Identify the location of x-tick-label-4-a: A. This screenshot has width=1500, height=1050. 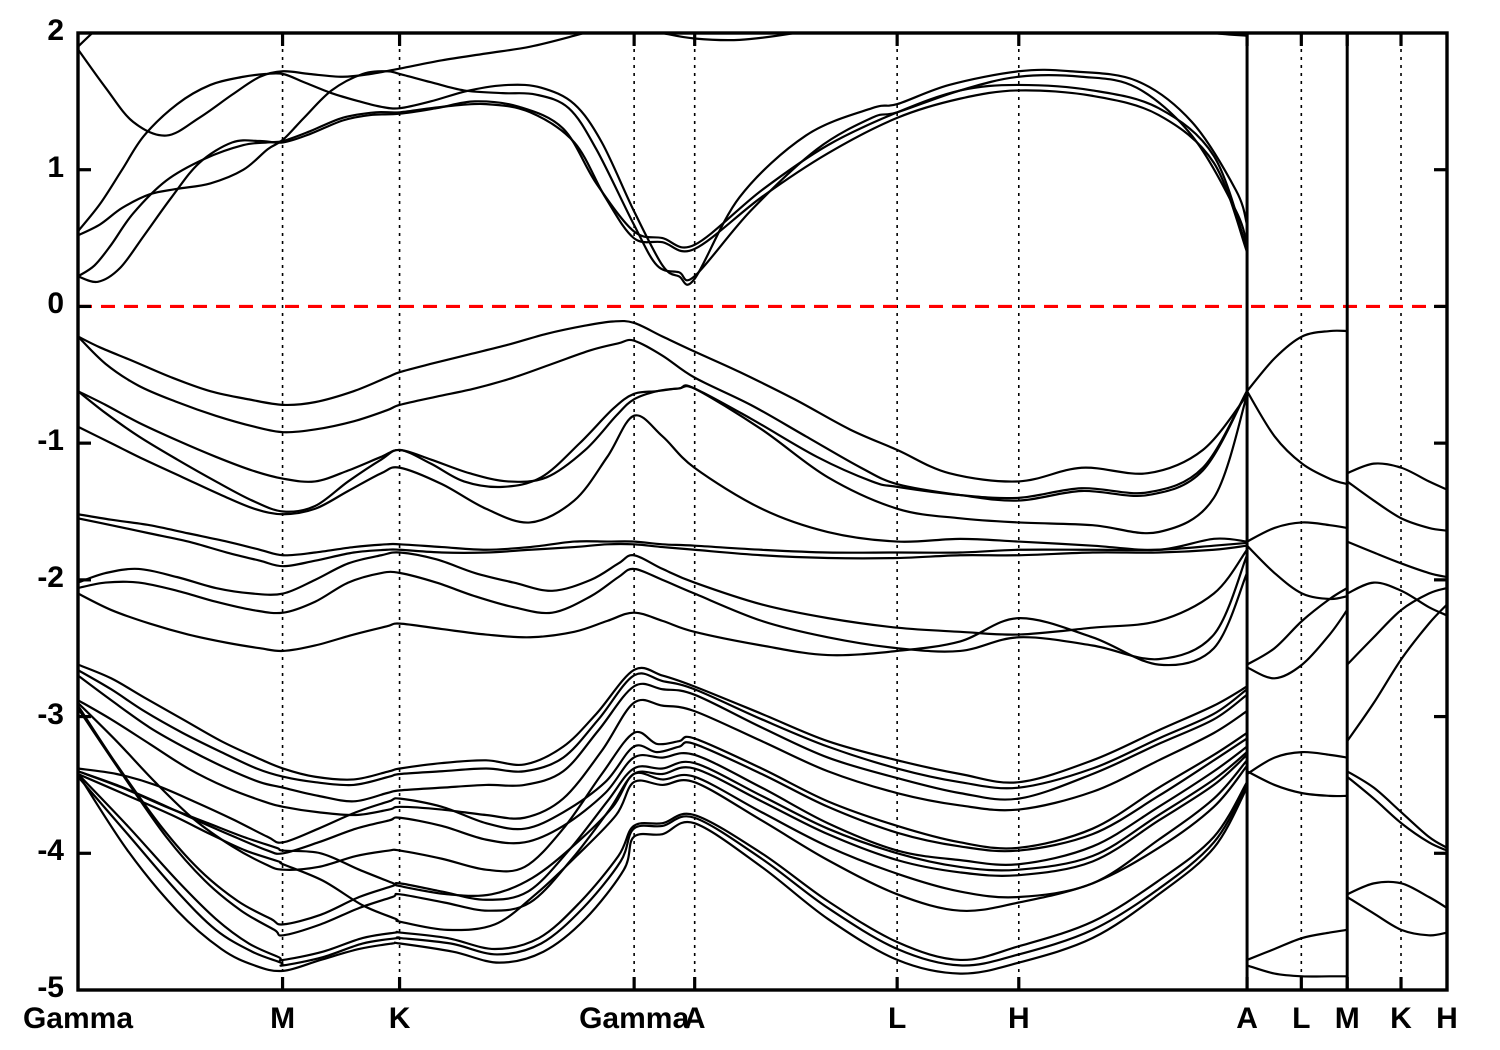
(694, 1018).